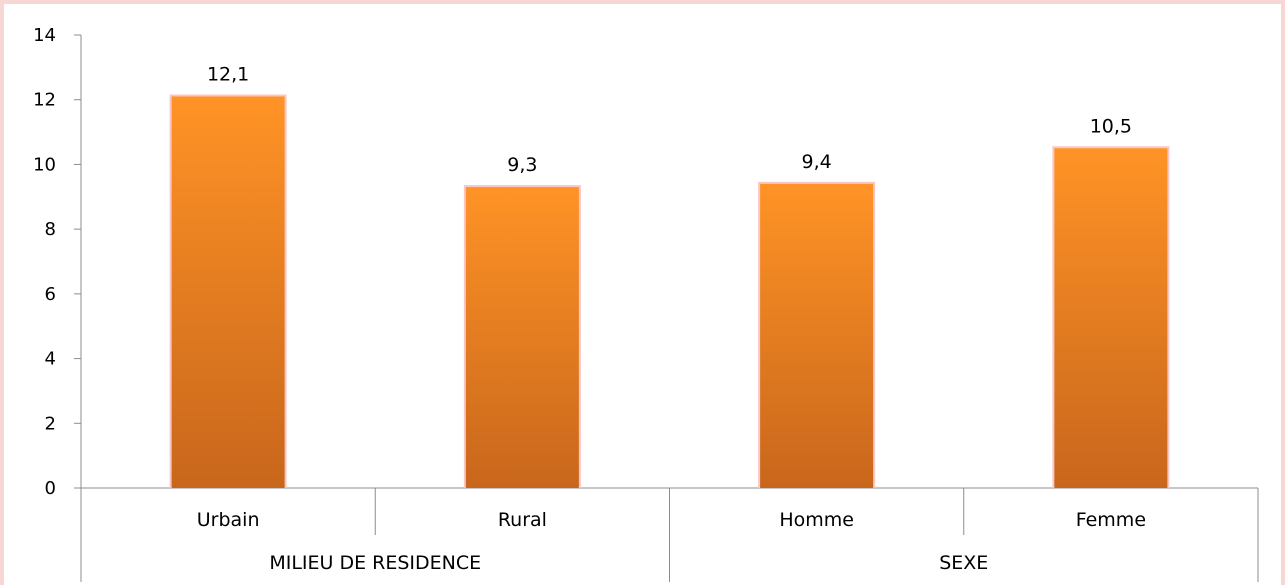 Image resolution: width=1285 pixels, height=585 pixels. Describe the element at coordinates (817, 162) in the screenshot. I see `data-label: 9,4` at that location.